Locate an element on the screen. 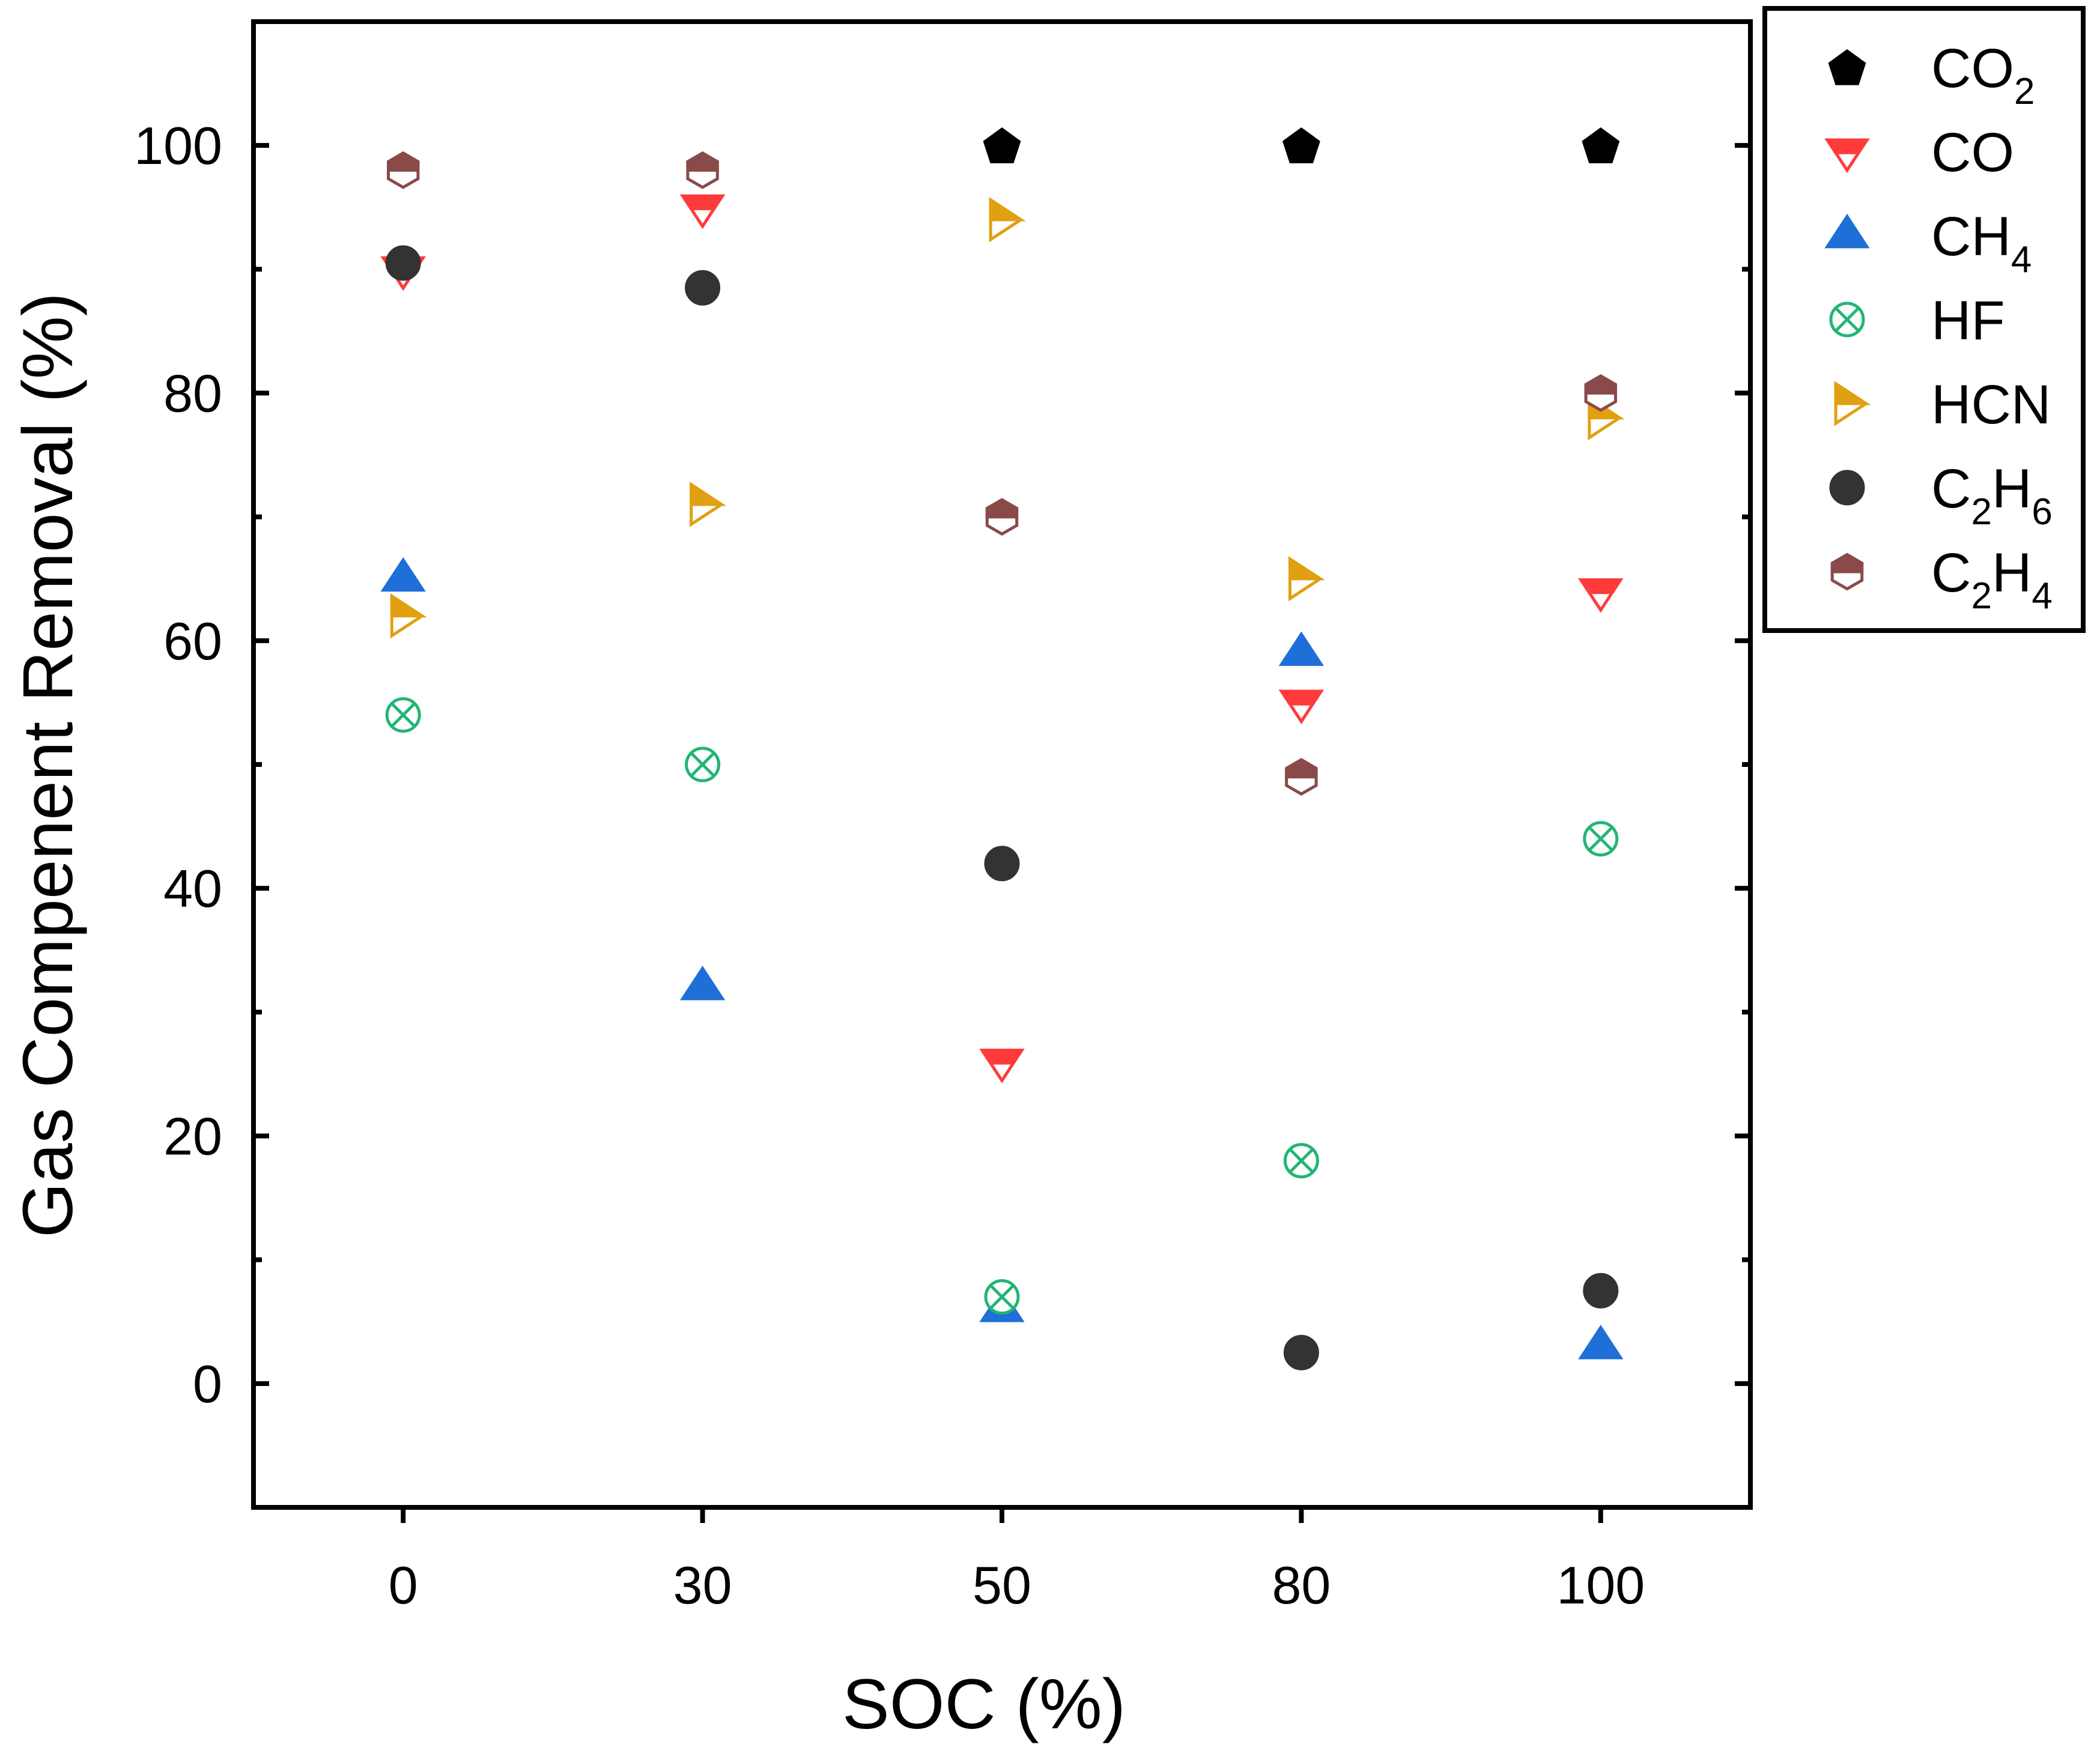 This screenshot has width=2100, height=1756. legend-entry-co: CO is located at coordinates (1919, 152).